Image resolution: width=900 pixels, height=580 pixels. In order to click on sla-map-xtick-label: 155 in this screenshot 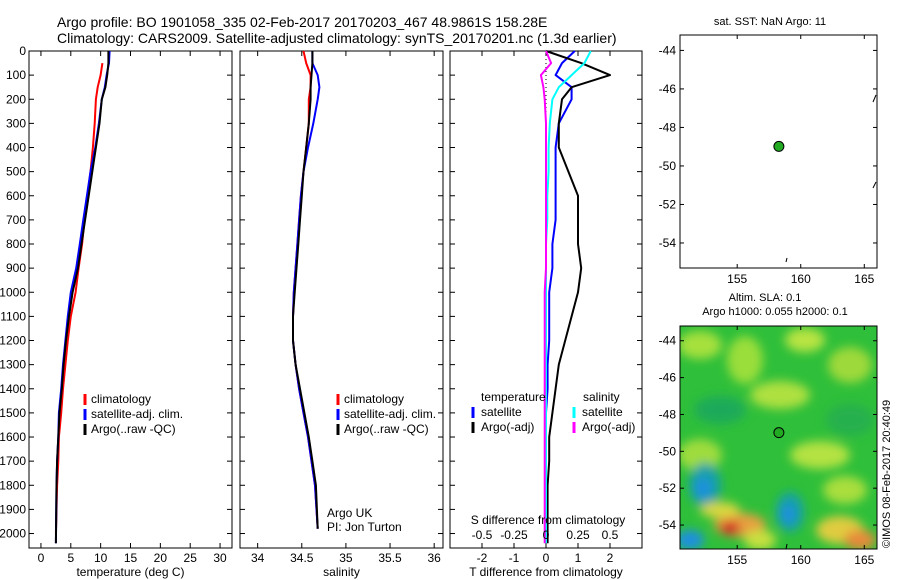, I will do `click(737, 560)`.